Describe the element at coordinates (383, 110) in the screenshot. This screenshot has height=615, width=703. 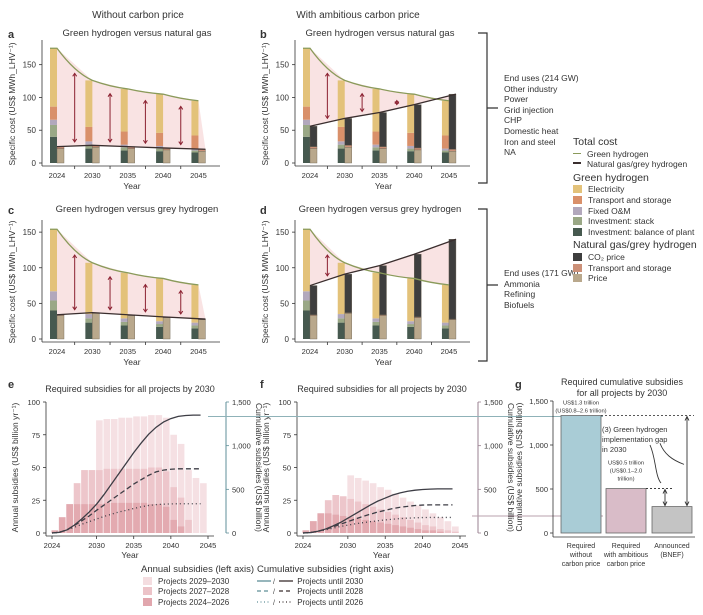
I see `fossil-total-line` at that location.